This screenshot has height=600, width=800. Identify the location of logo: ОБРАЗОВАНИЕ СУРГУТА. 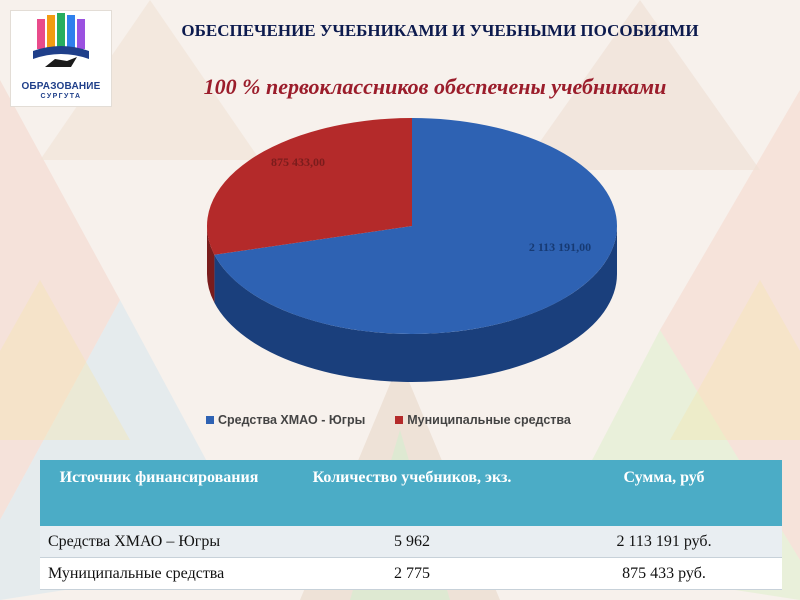
(61, 58).